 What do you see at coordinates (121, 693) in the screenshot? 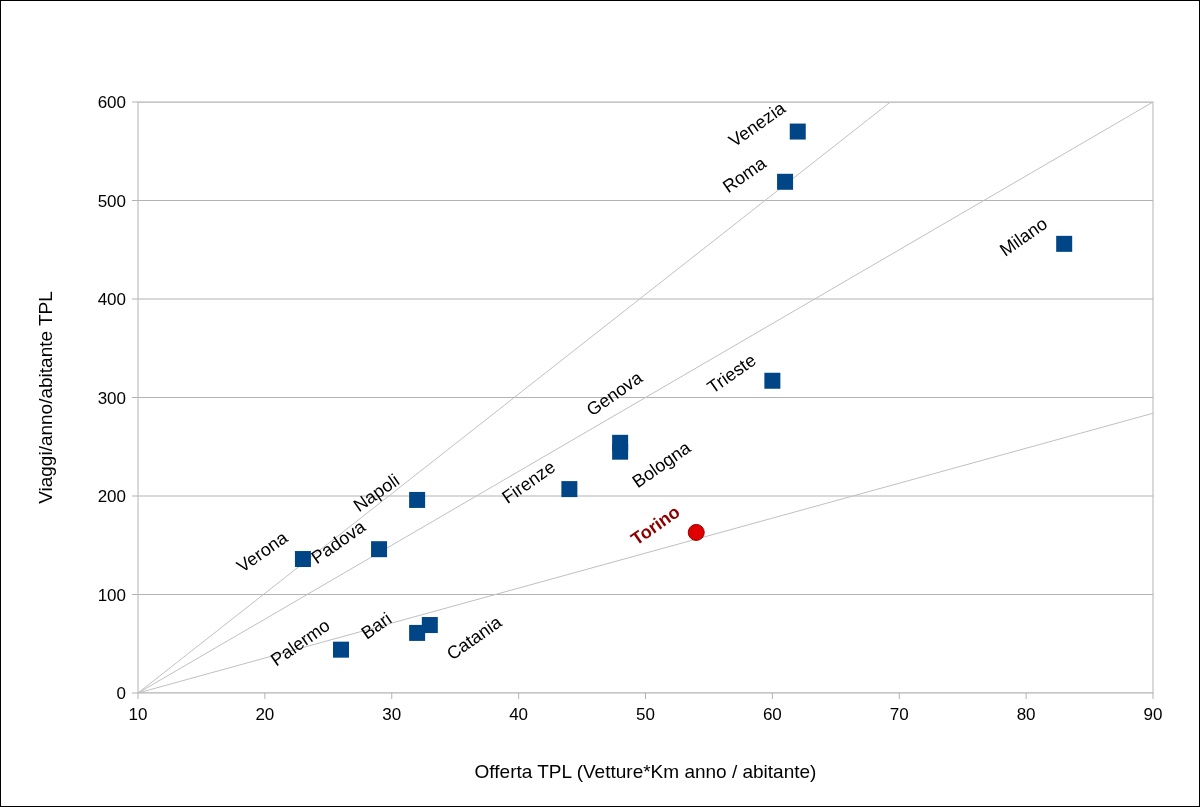
I see `y-tick-label: 0` at bounding box center [121, 693].